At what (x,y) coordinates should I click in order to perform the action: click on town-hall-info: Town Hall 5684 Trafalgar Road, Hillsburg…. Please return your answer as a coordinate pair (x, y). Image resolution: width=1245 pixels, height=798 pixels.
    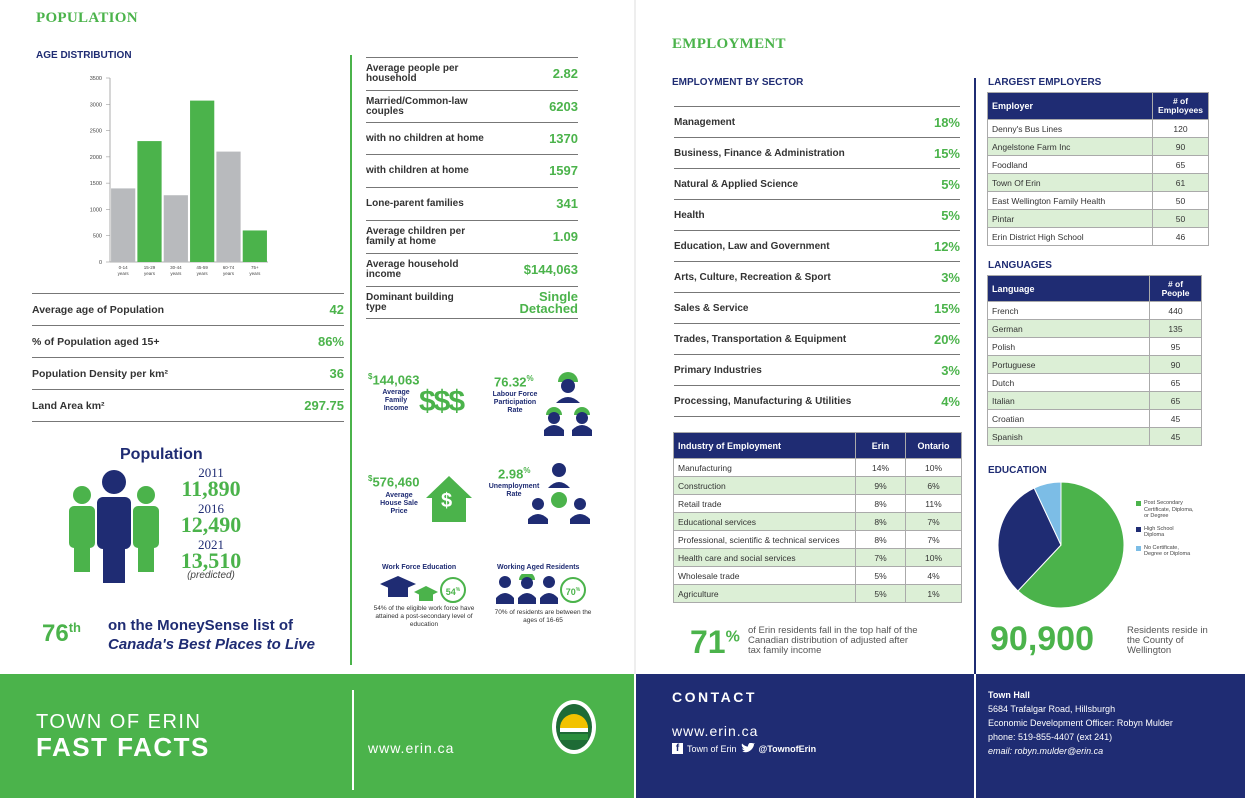
    Looking at the image, I should click on (1080, 723).